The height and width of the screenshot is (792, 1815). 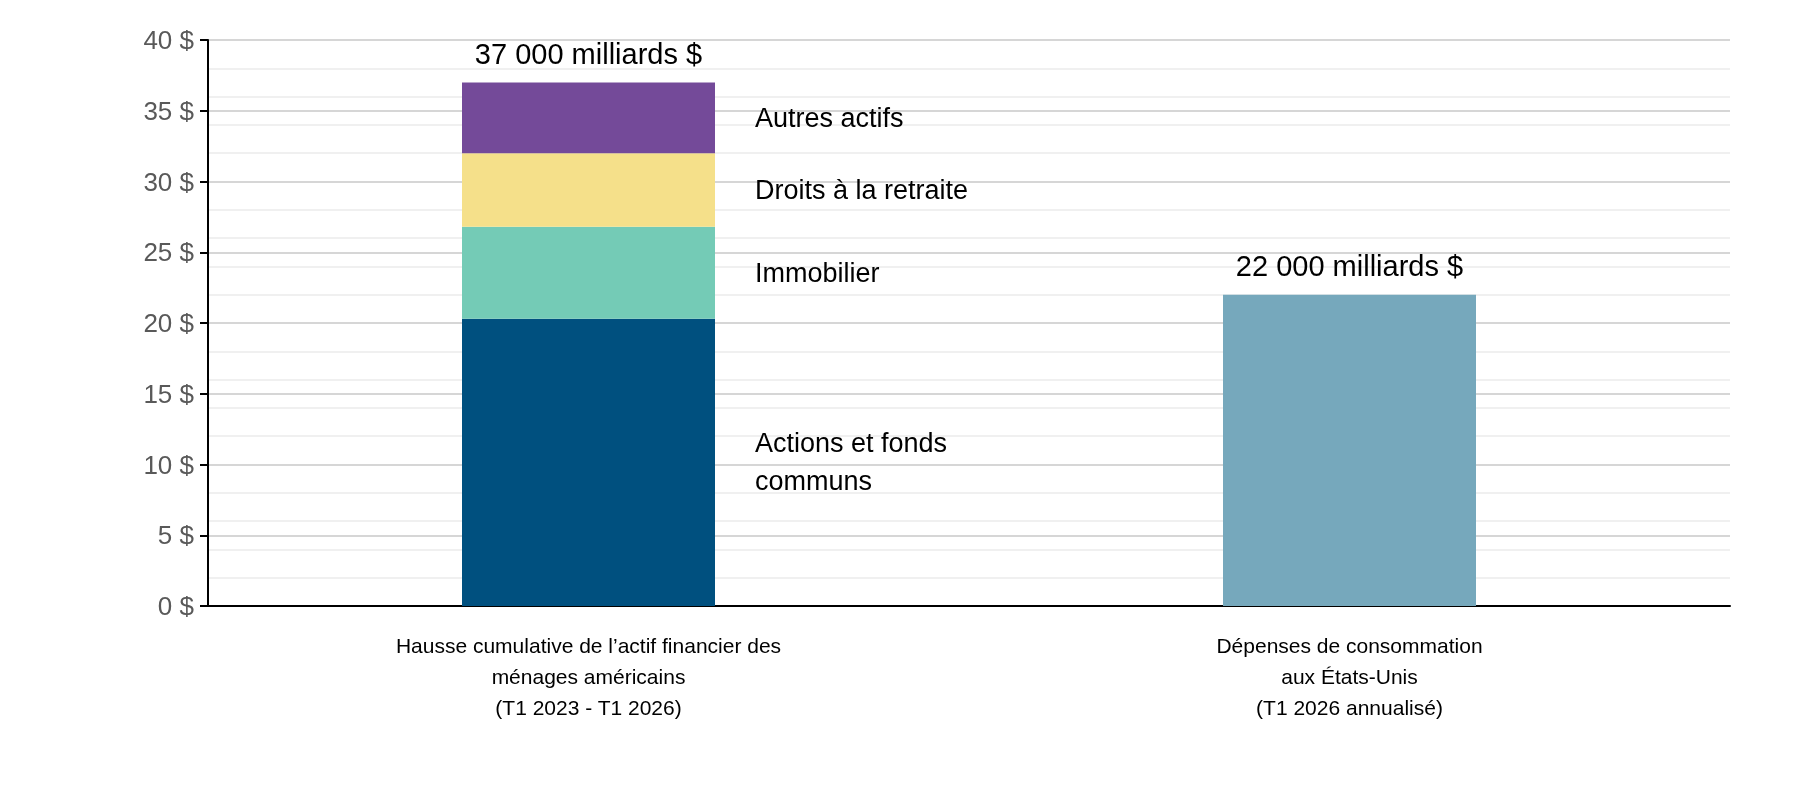 I want to click on y-tick-label: 40 $, so click(x=169, y=40).